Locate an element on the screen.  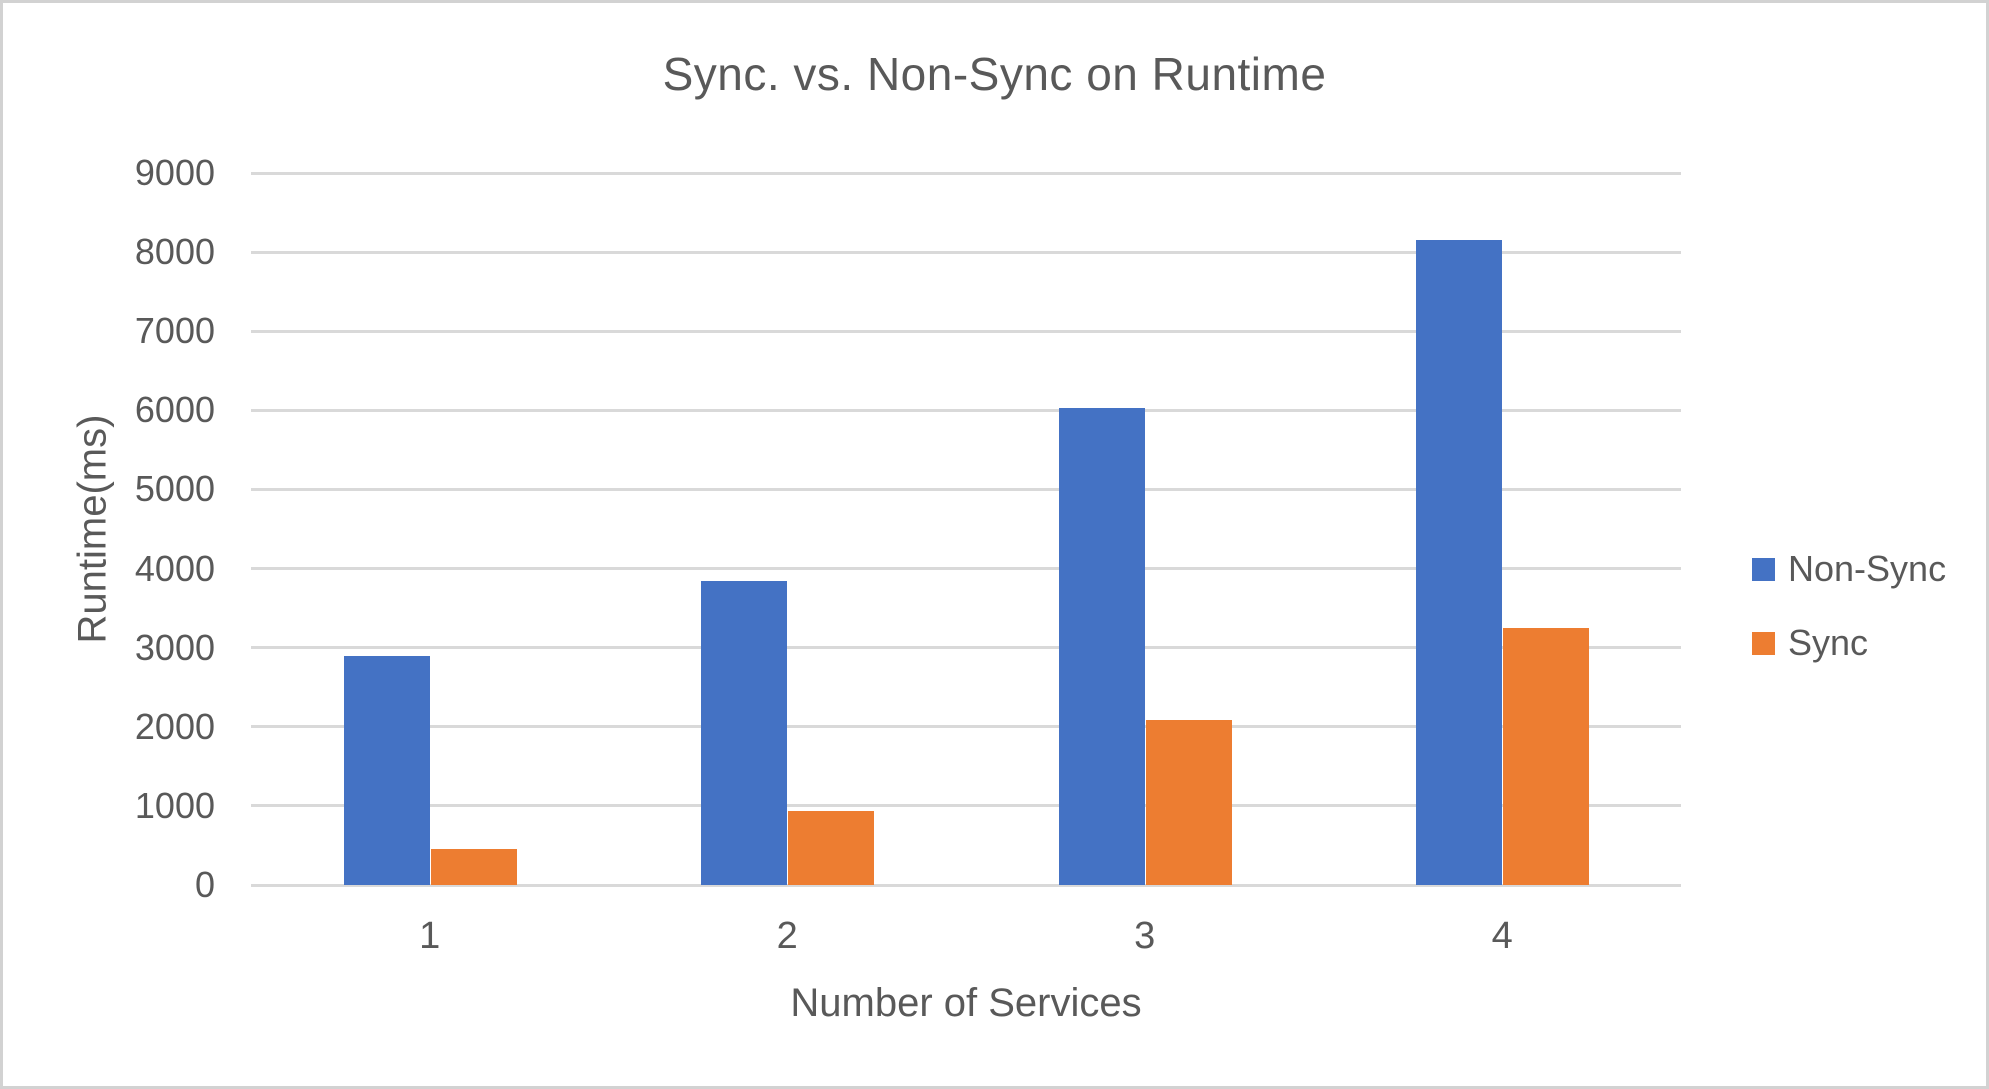
x-tick-label: 2 is located at coordinates (787, 936).